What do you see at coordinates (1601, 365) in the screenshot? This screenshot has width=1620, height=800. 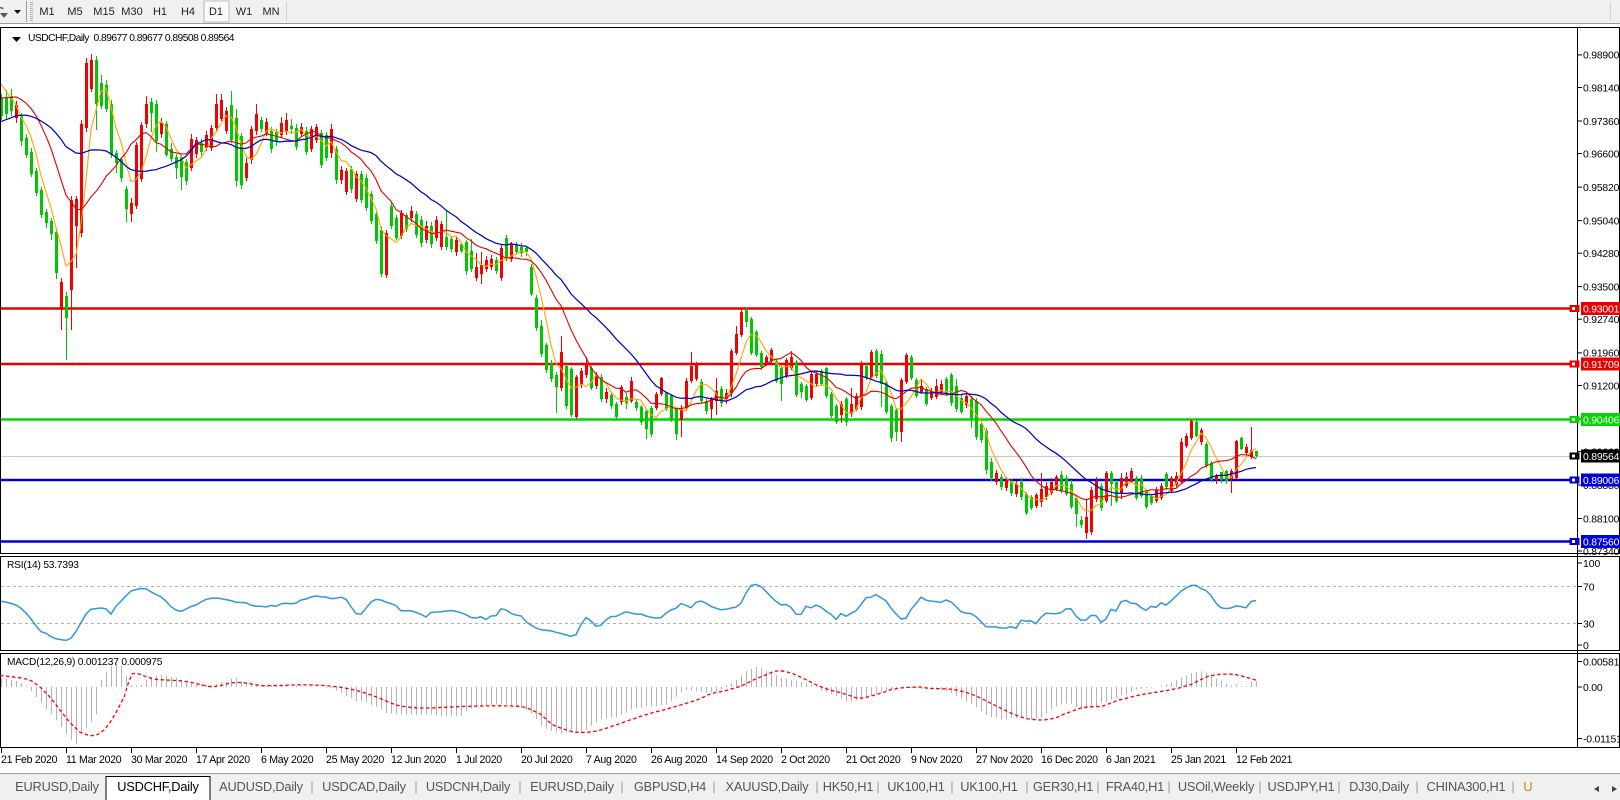 I see `svg-text: 0.91709` at bounding box center [1601, 365].